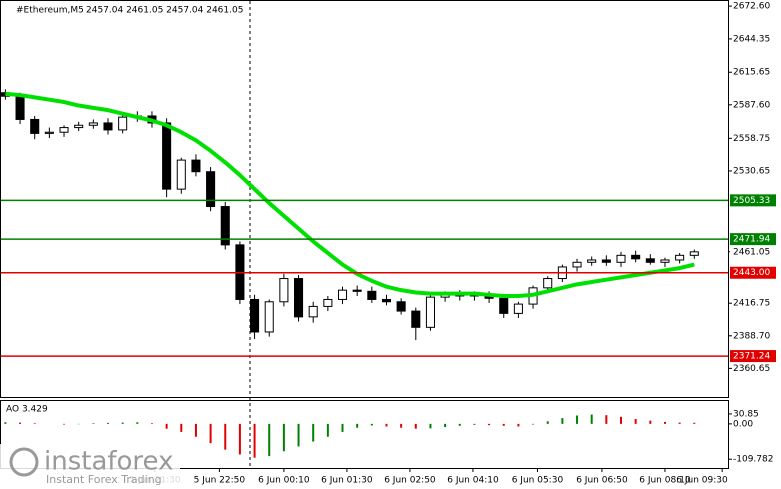  I want to click on x-tick-label: 6 Jun 05:30, so click(538, 481).